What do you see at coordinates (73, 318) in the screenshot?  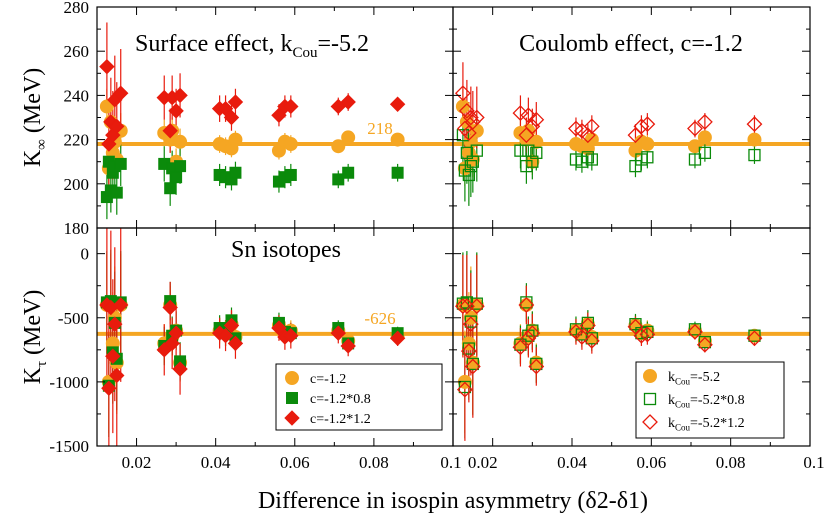 I see `y-tick-label: -500` at bounding box center [73, 318].